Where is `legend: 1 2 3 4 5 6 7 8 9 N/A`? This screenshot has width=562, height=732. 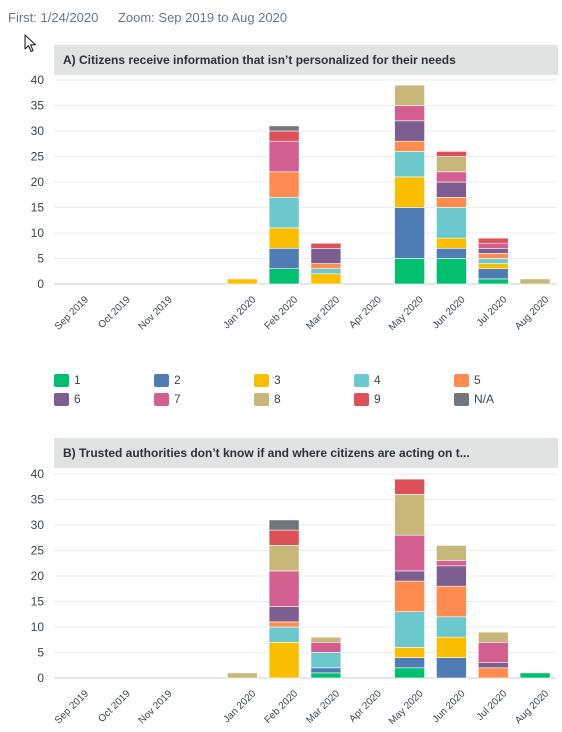 legend: 1 2 3 4 5 6 7 8 9 N/A is located at coordinates (304, 393).